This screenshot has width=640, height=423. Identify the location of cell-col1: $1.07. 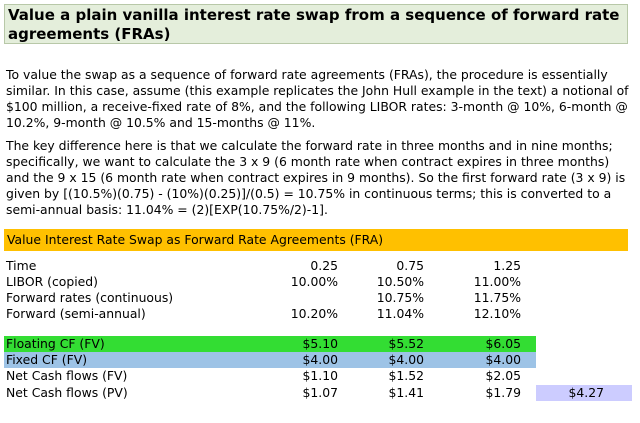
(320, 392).